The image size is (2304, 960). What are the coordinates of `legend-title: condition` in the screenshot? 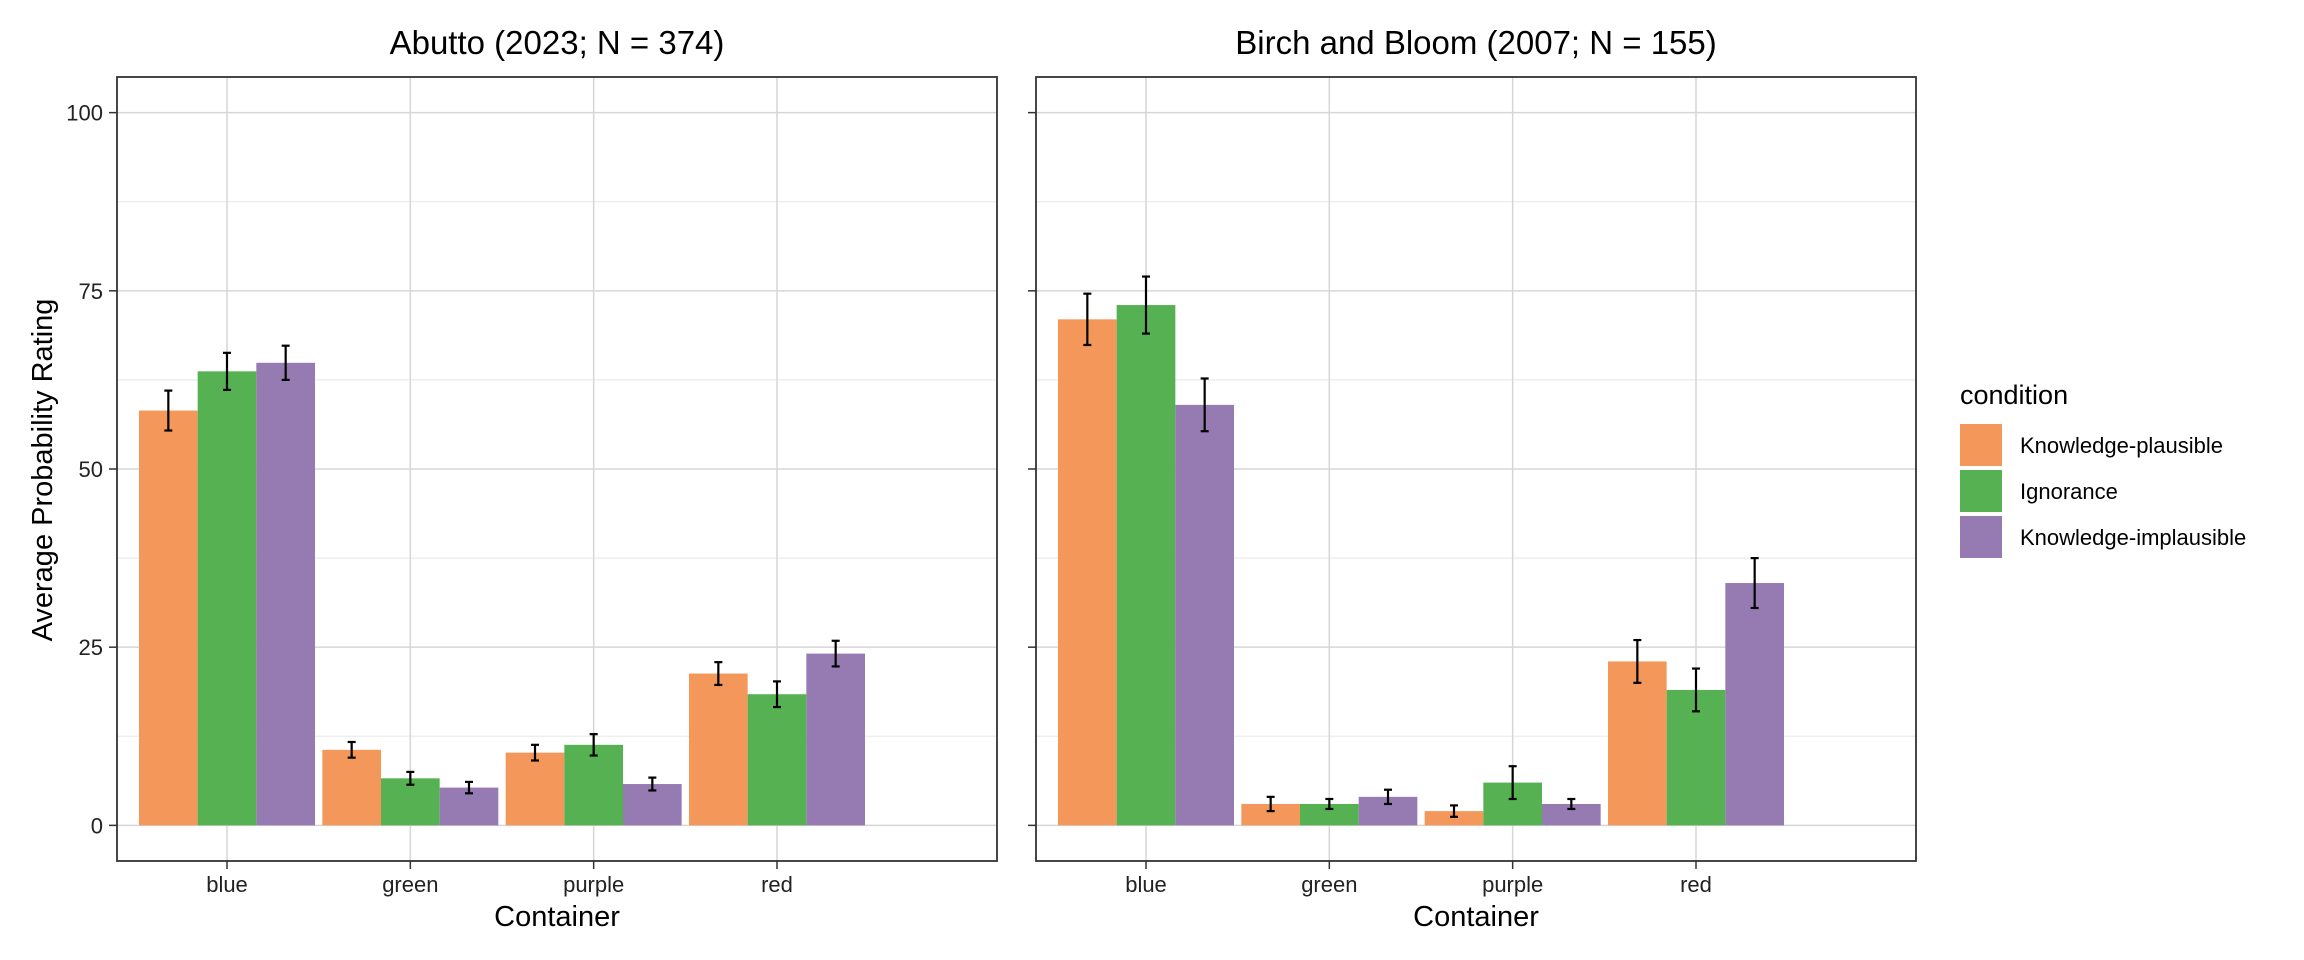 It's located at (2014, 395).